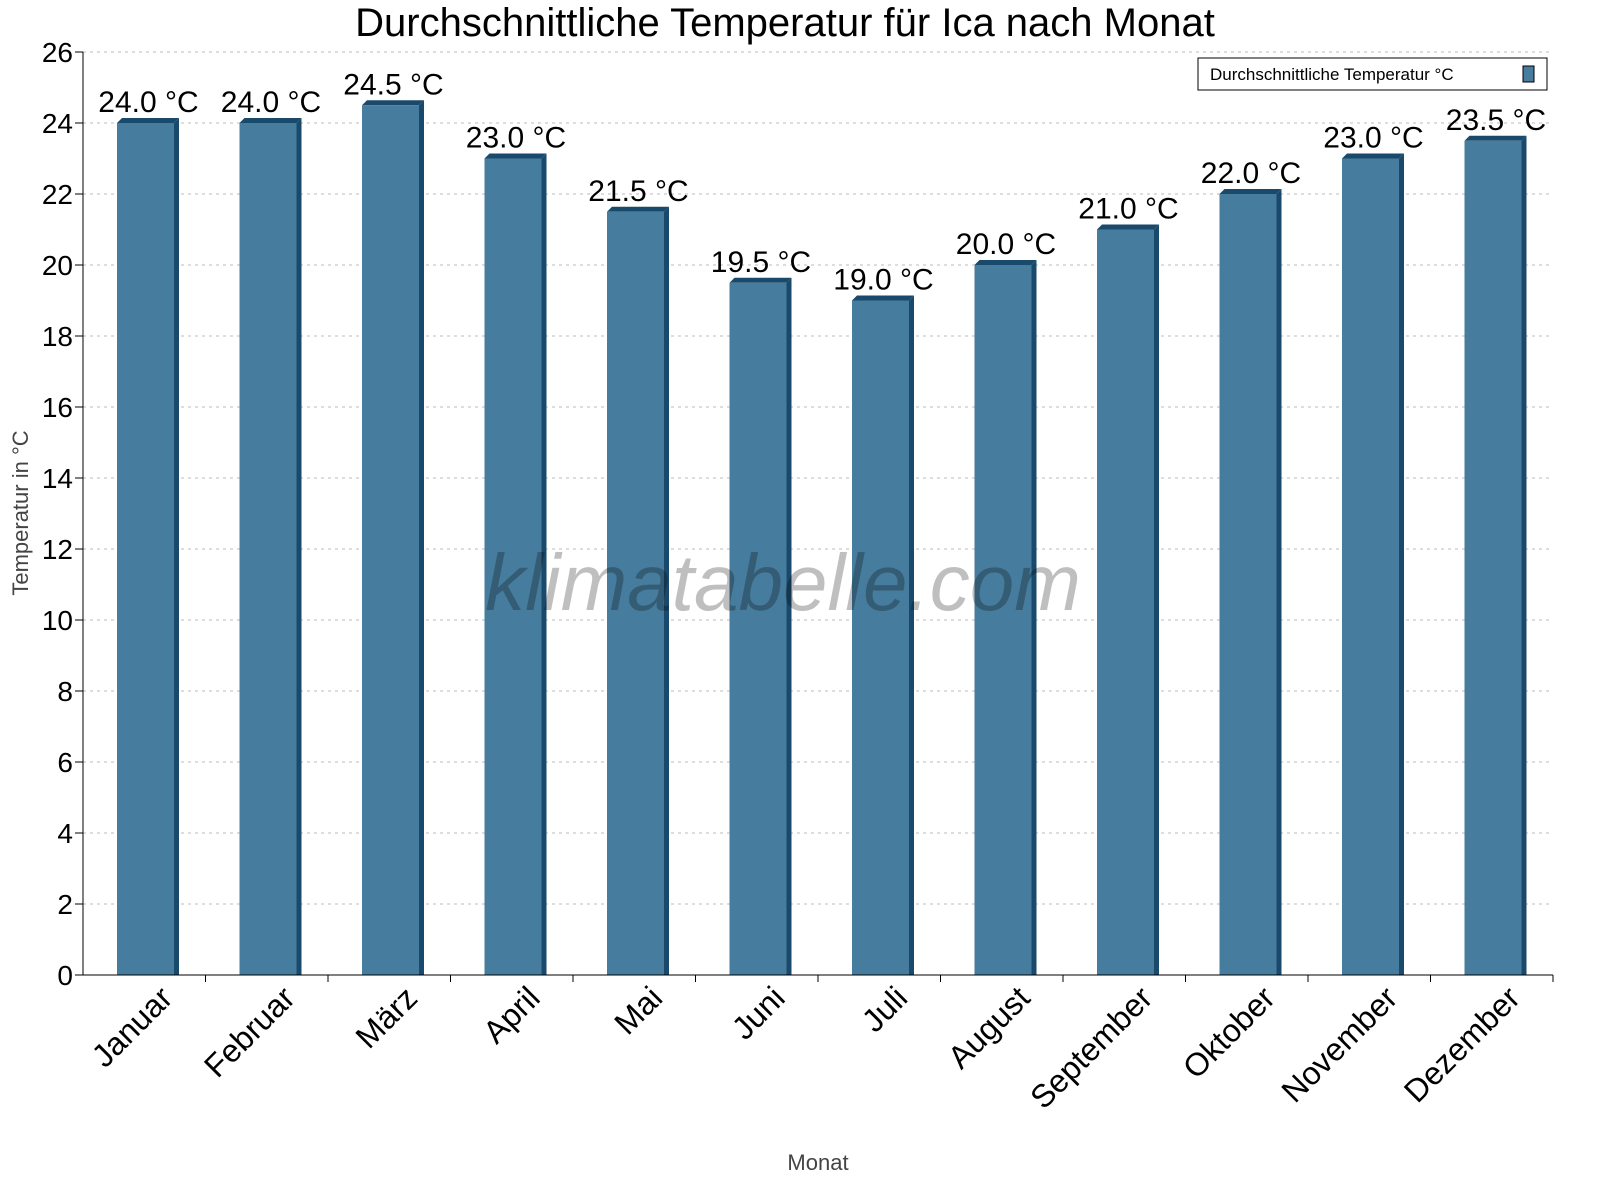 The width and height of the screenshot is (1600, 1200). I want to click on legend-label: Durchschnittliche Temperatur °C, so click(1332, 74).